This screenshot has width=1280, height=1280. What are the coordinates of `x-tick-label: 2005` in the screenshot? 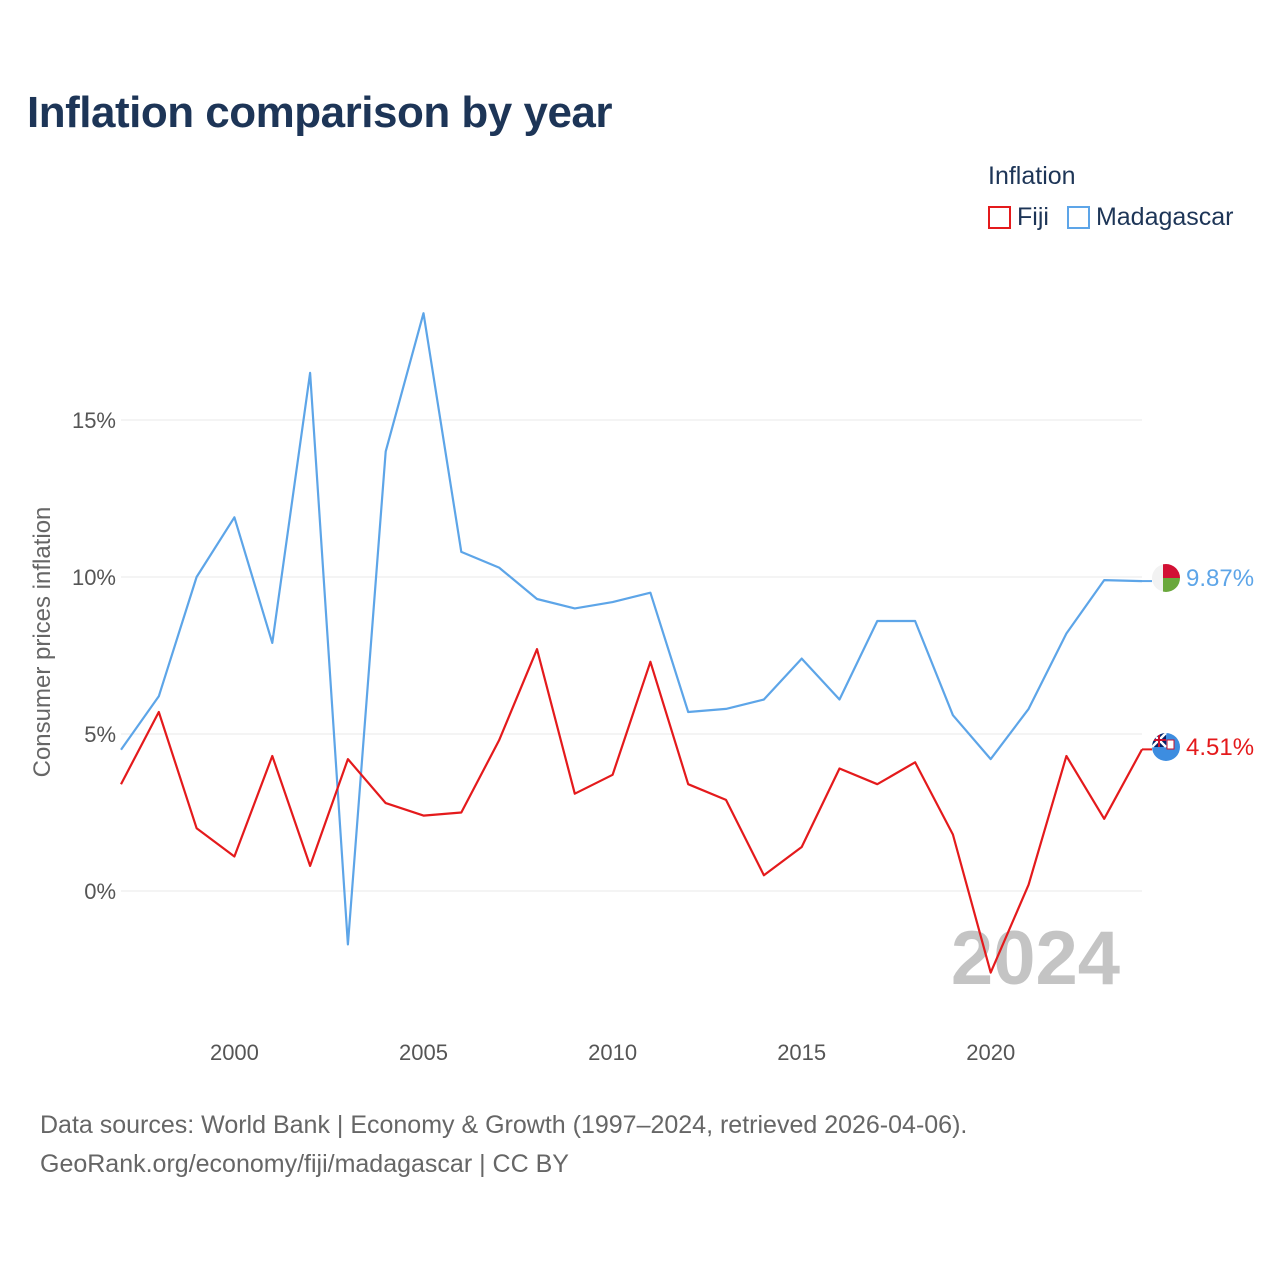 It's located at (423, 1052).